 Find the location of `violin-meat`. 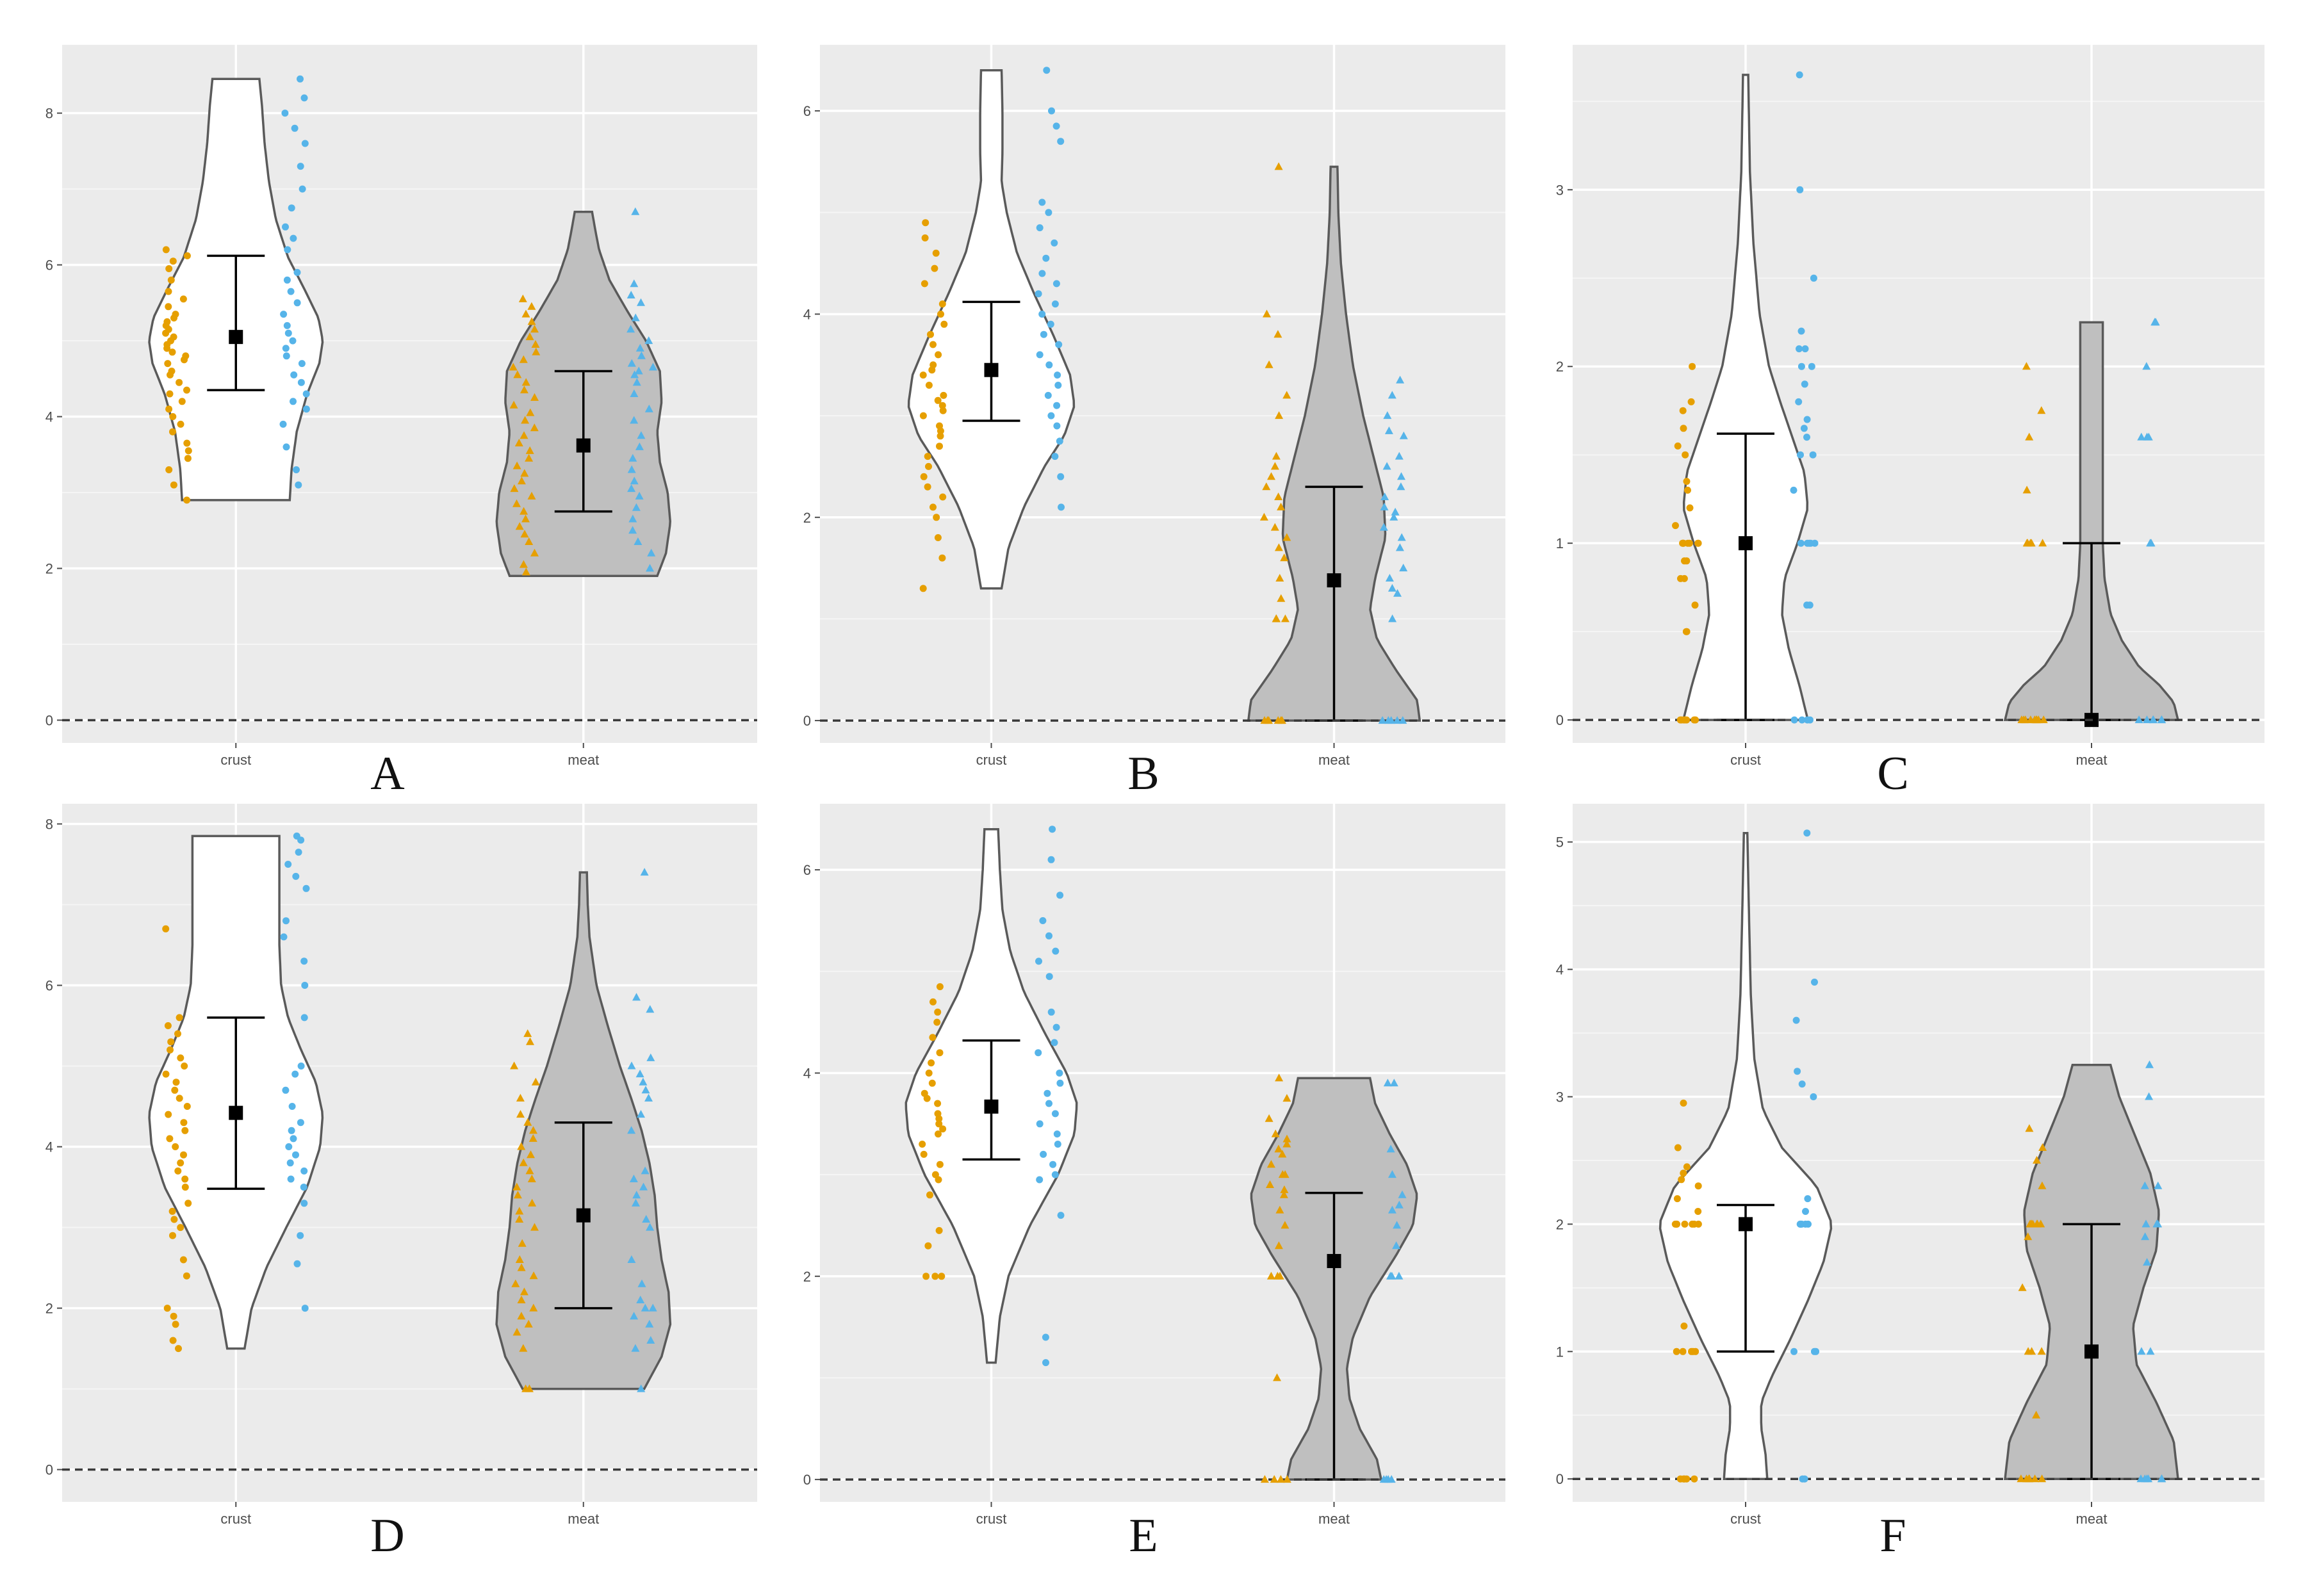

violin-meat is located at coordinates (2091, 521).